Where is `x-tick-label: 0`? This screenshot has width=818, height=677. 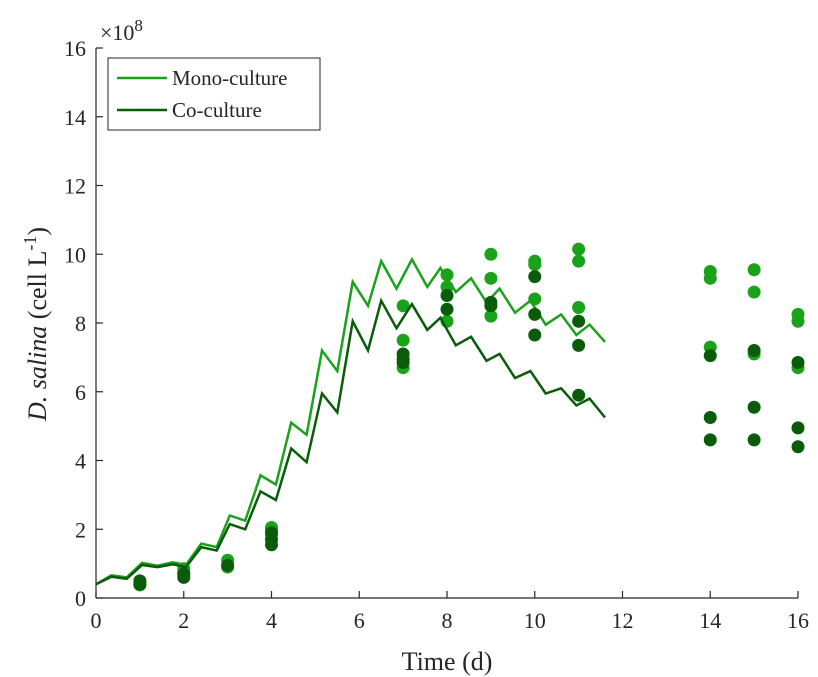
x-tick-label: 0 is located at coordinates (96, 620).